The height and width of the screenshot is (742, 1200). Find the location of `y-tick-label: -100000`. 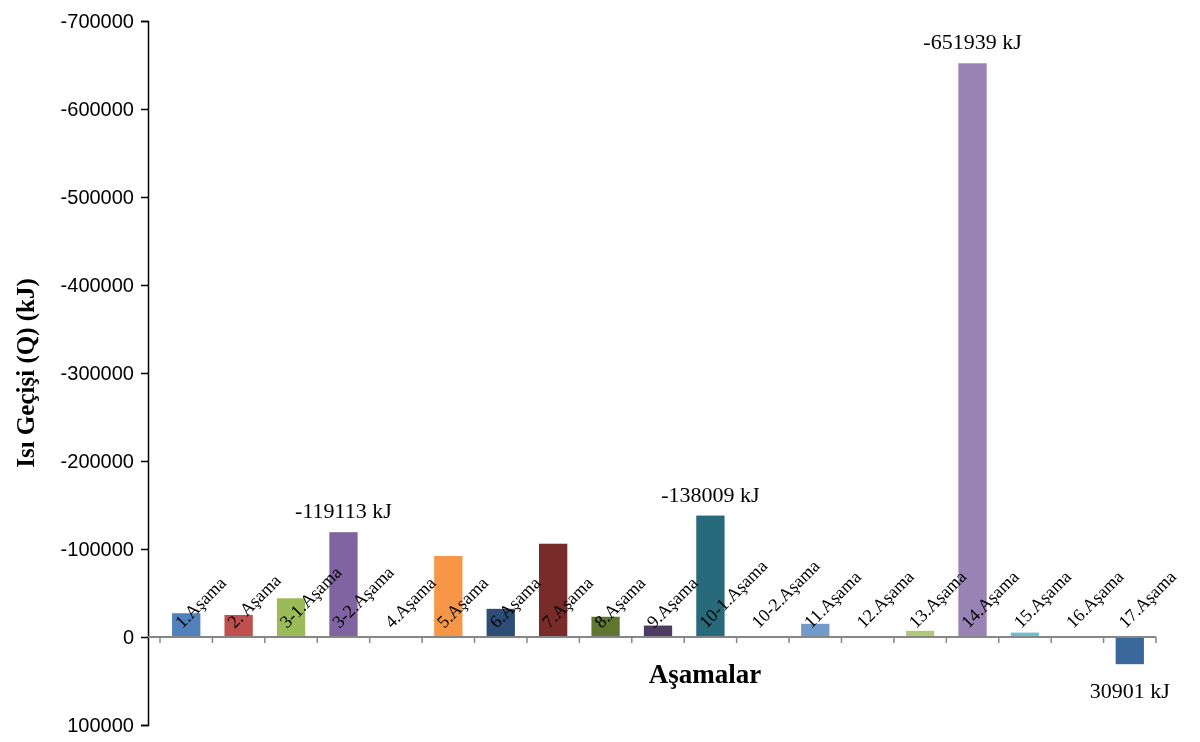

y-tick-label: -100000 is located at coordinates (97, 548).